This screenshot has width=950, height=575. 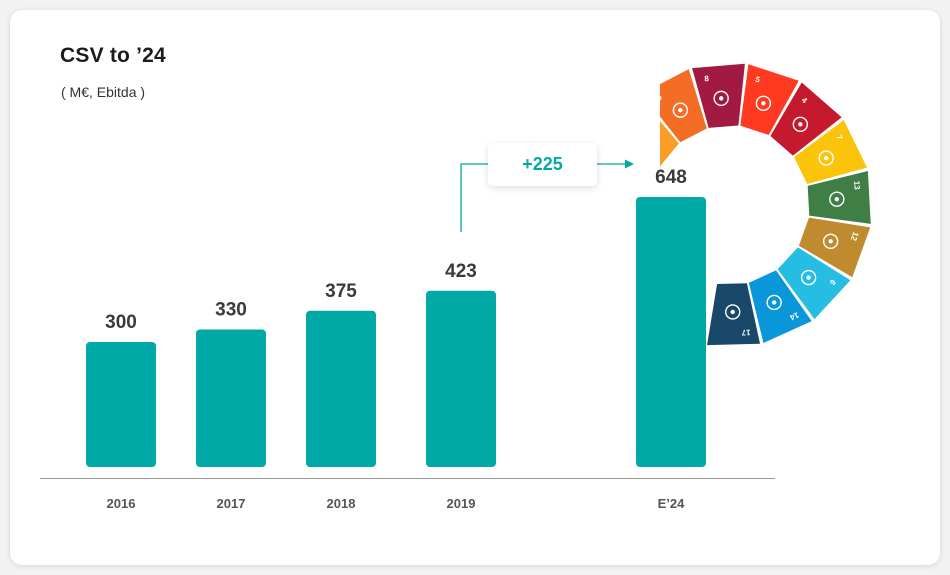 What do you see at coordinates (671, 177) in the screenshot?
I see `bar-value-label: 648` at bounding box center [671, 177].